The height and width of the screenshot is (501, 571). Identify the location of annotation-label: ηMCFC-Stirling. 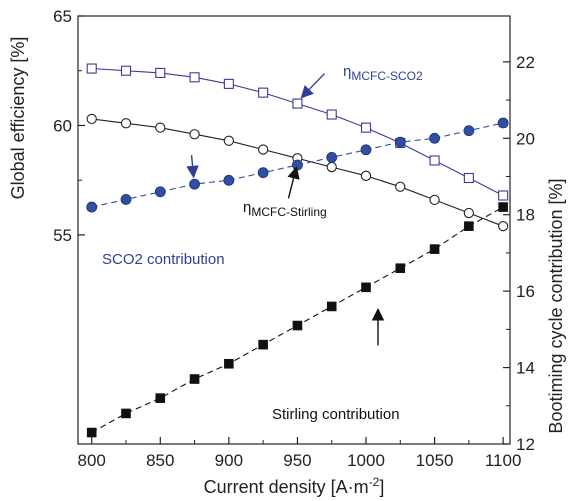
(285, 209).